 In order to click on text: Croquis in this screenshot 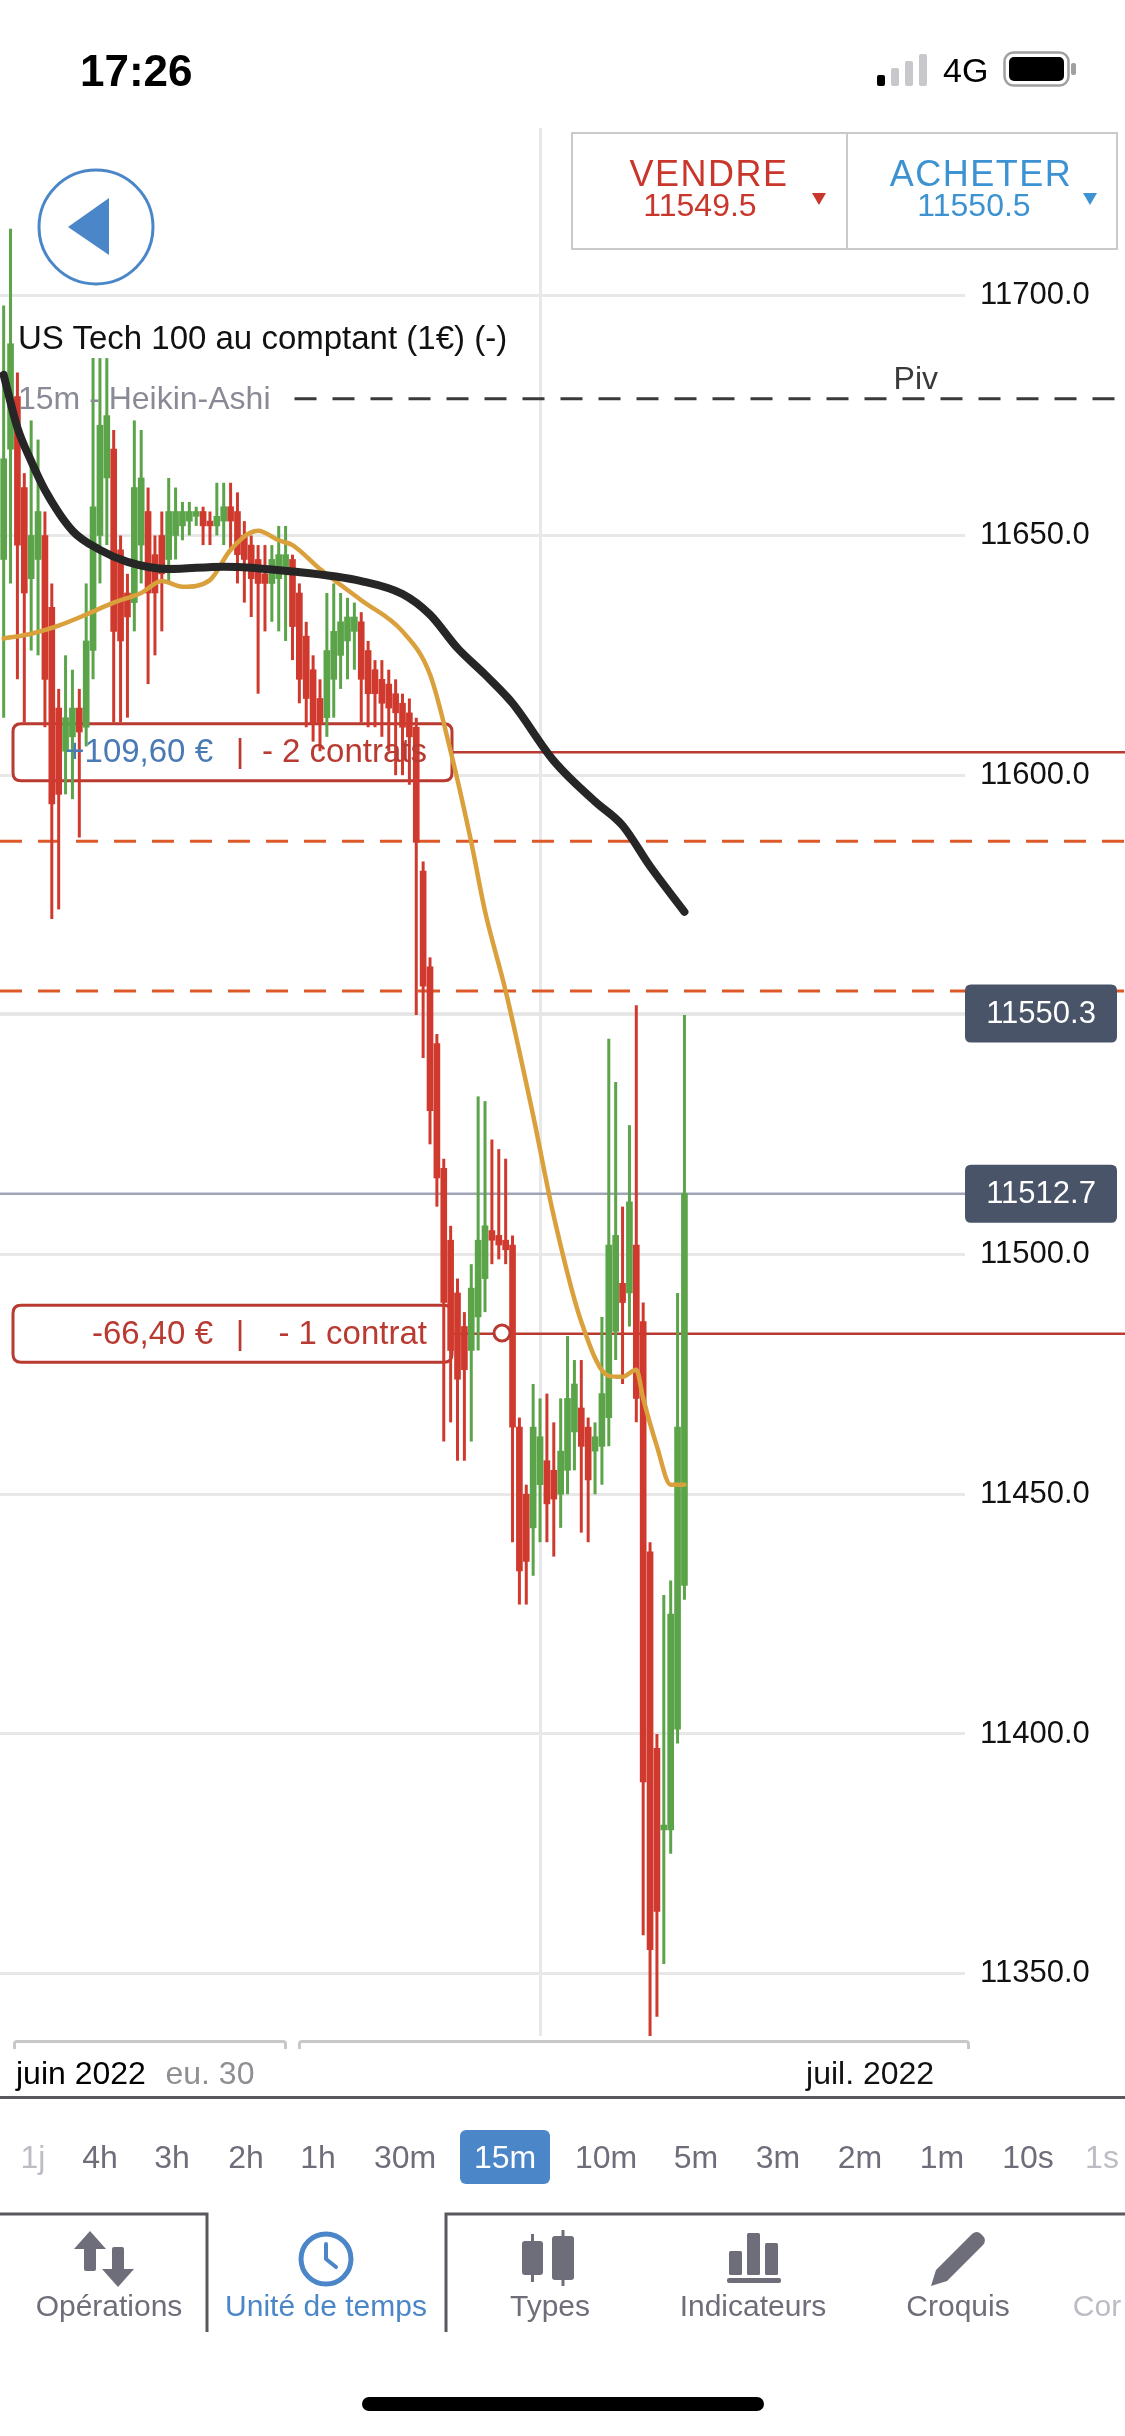, I will do `click(958, 2305)`.